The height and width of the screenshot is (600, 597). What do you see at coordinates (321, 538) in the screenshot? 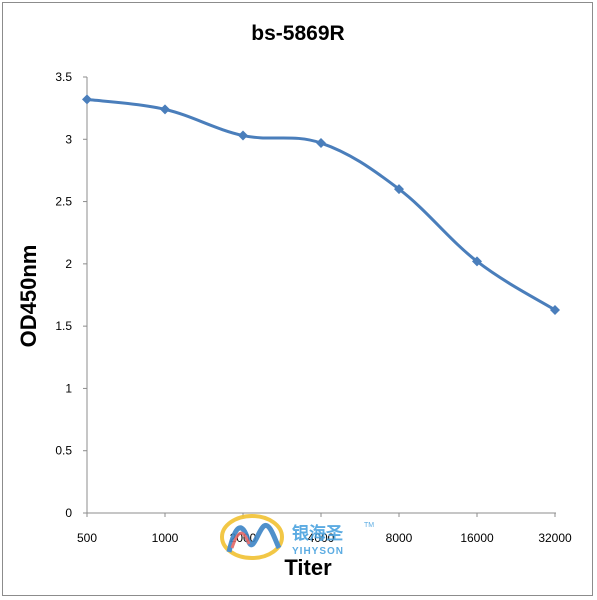
I see `x-tick-label: 4000` at bounding box center [321, 538].